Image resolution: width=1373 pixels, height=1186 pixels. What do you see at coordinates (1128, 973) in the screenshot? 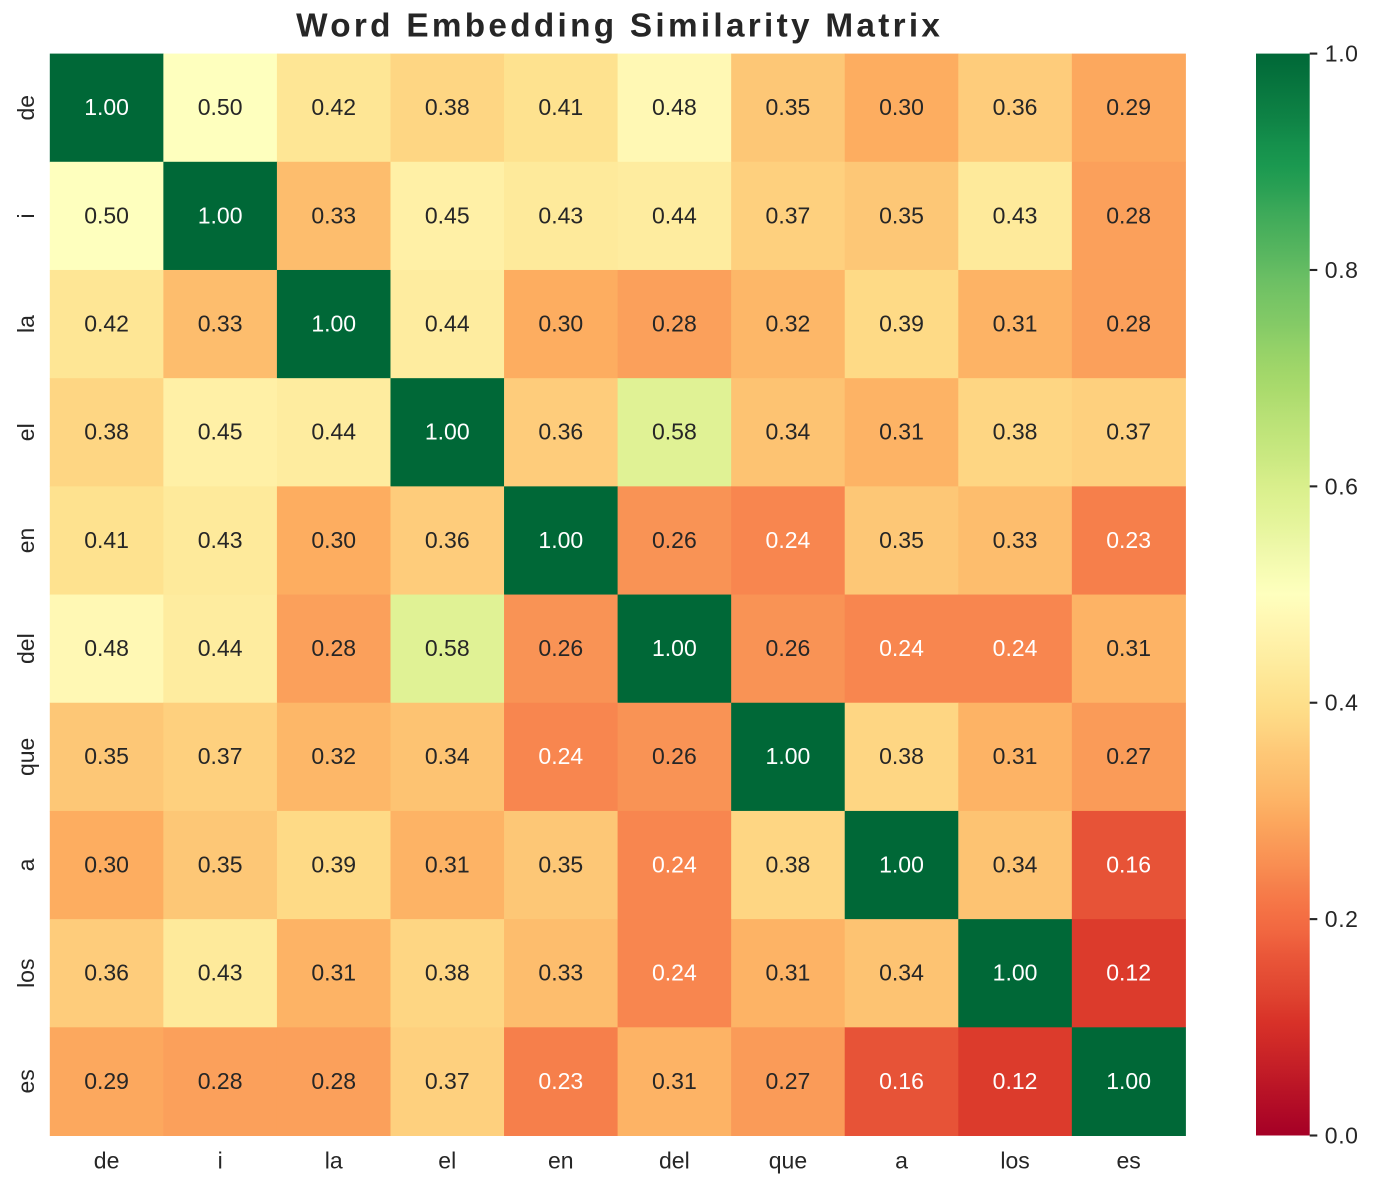
I see `svg-text: 0.12` at bounding box center [1128, 973].